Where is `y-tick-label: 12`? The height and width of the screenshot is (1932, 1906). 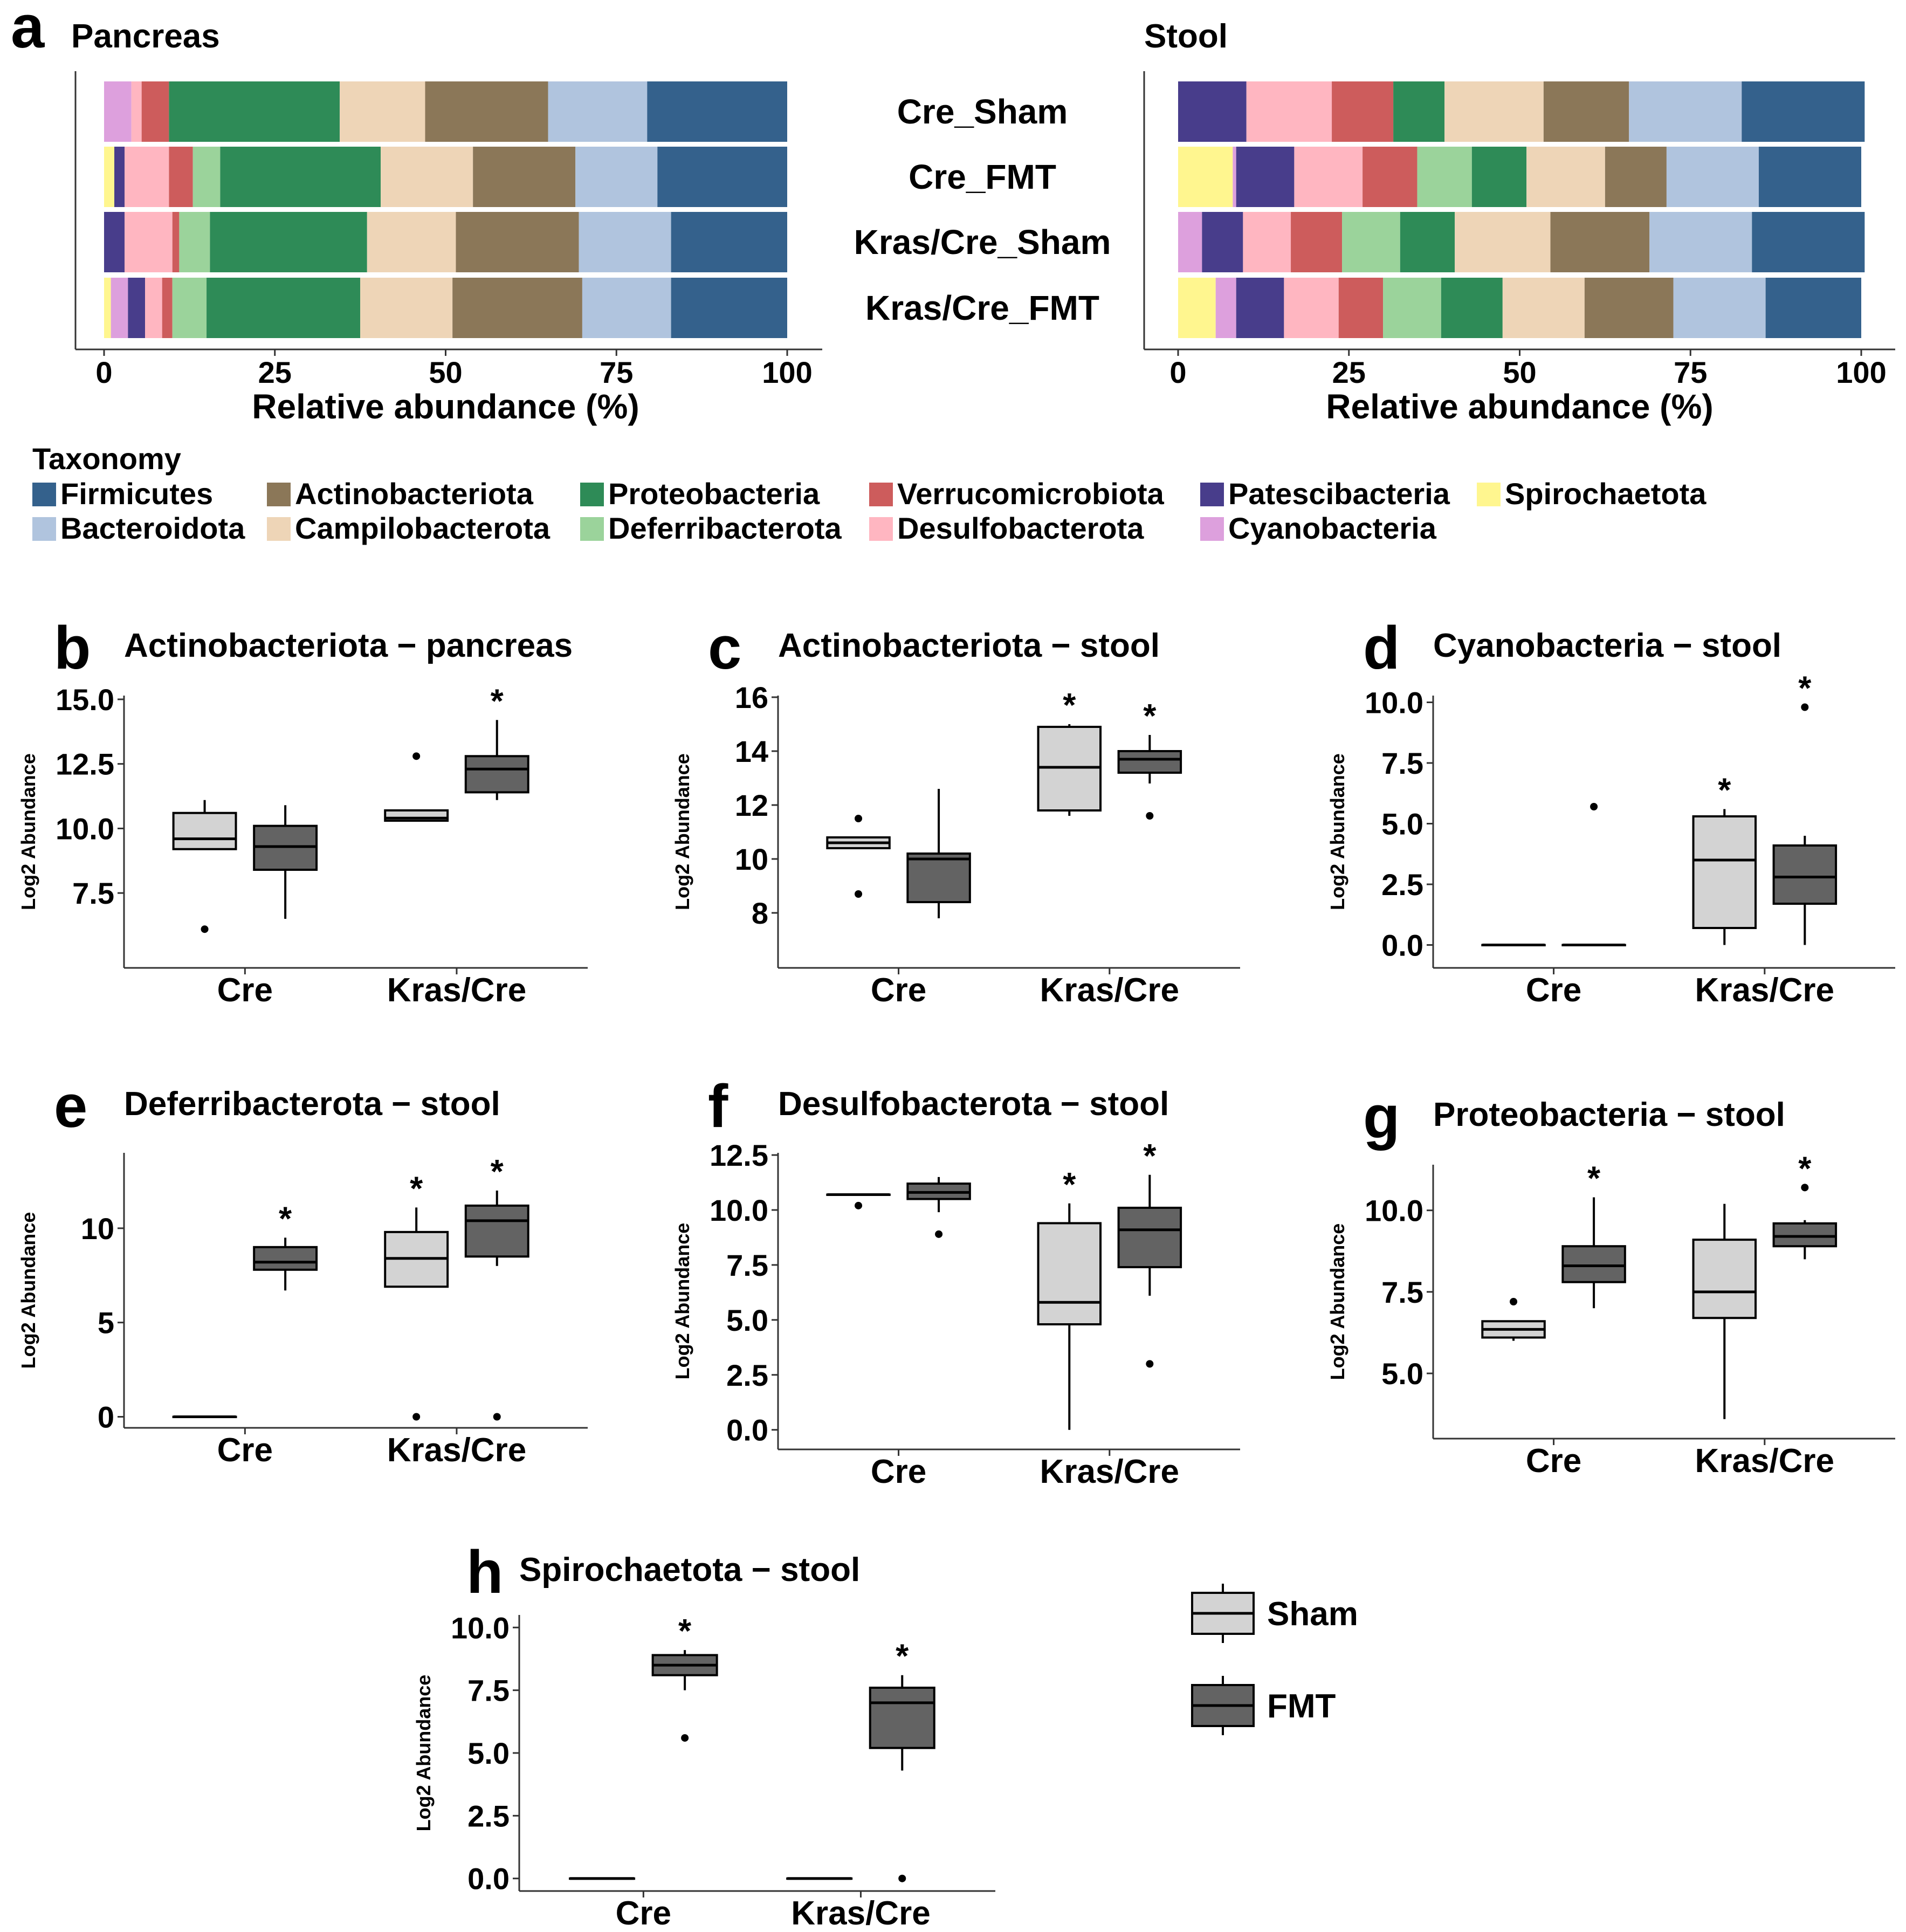
y-tick-label: 12 is located at coordinates (752, 805).